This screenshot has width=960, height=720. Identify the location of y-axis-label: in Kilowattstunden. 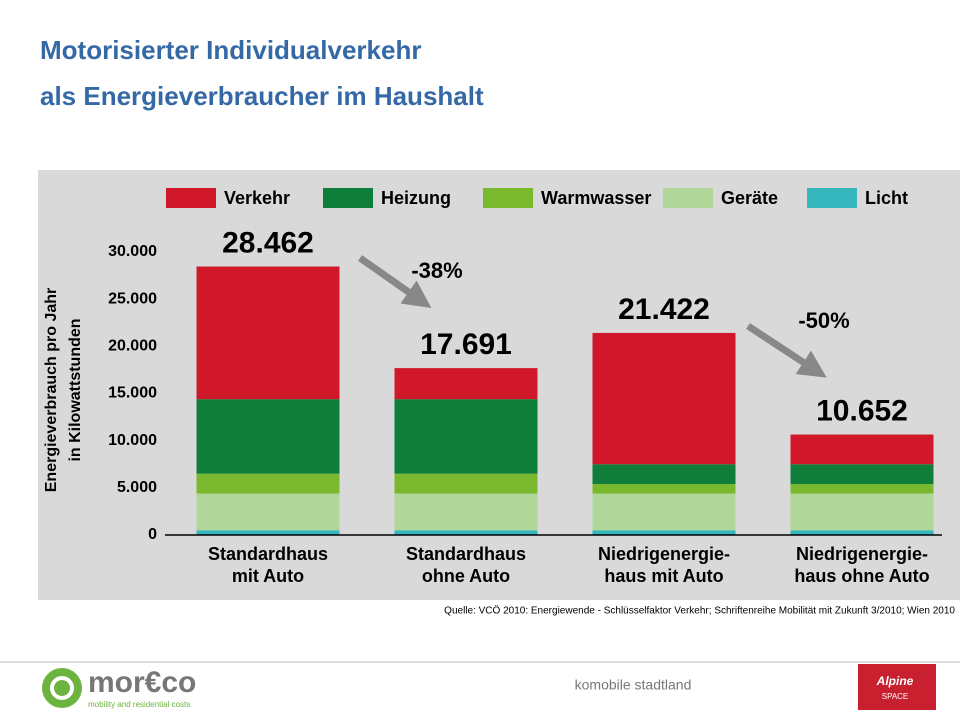
(75, 389).